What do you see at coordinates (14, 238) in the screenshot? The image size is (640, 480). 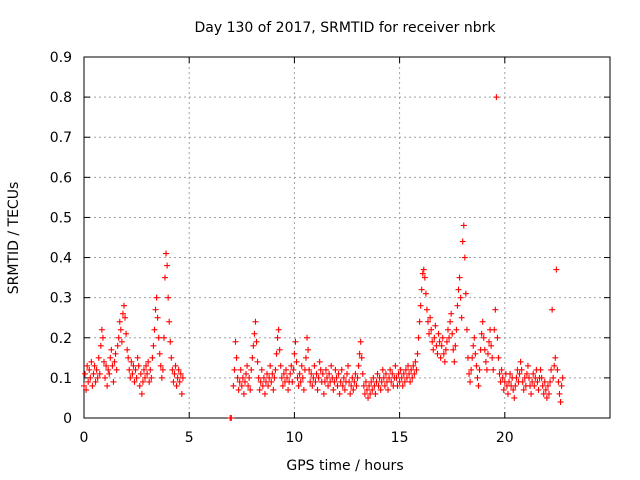 I see `y-axis-label: SRMTID / TECUs` at bounding box center [14, 238].